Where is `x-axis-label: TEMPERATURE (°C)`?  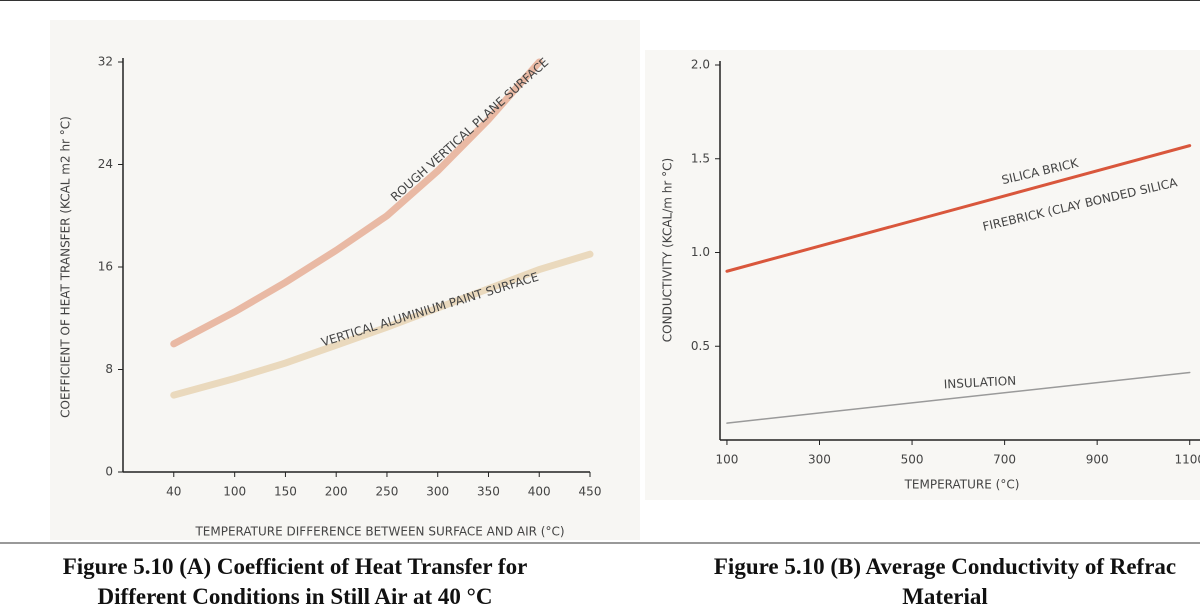 x-axis-label: TEMPERATURE (°C) is located at coordinates (962, 485).